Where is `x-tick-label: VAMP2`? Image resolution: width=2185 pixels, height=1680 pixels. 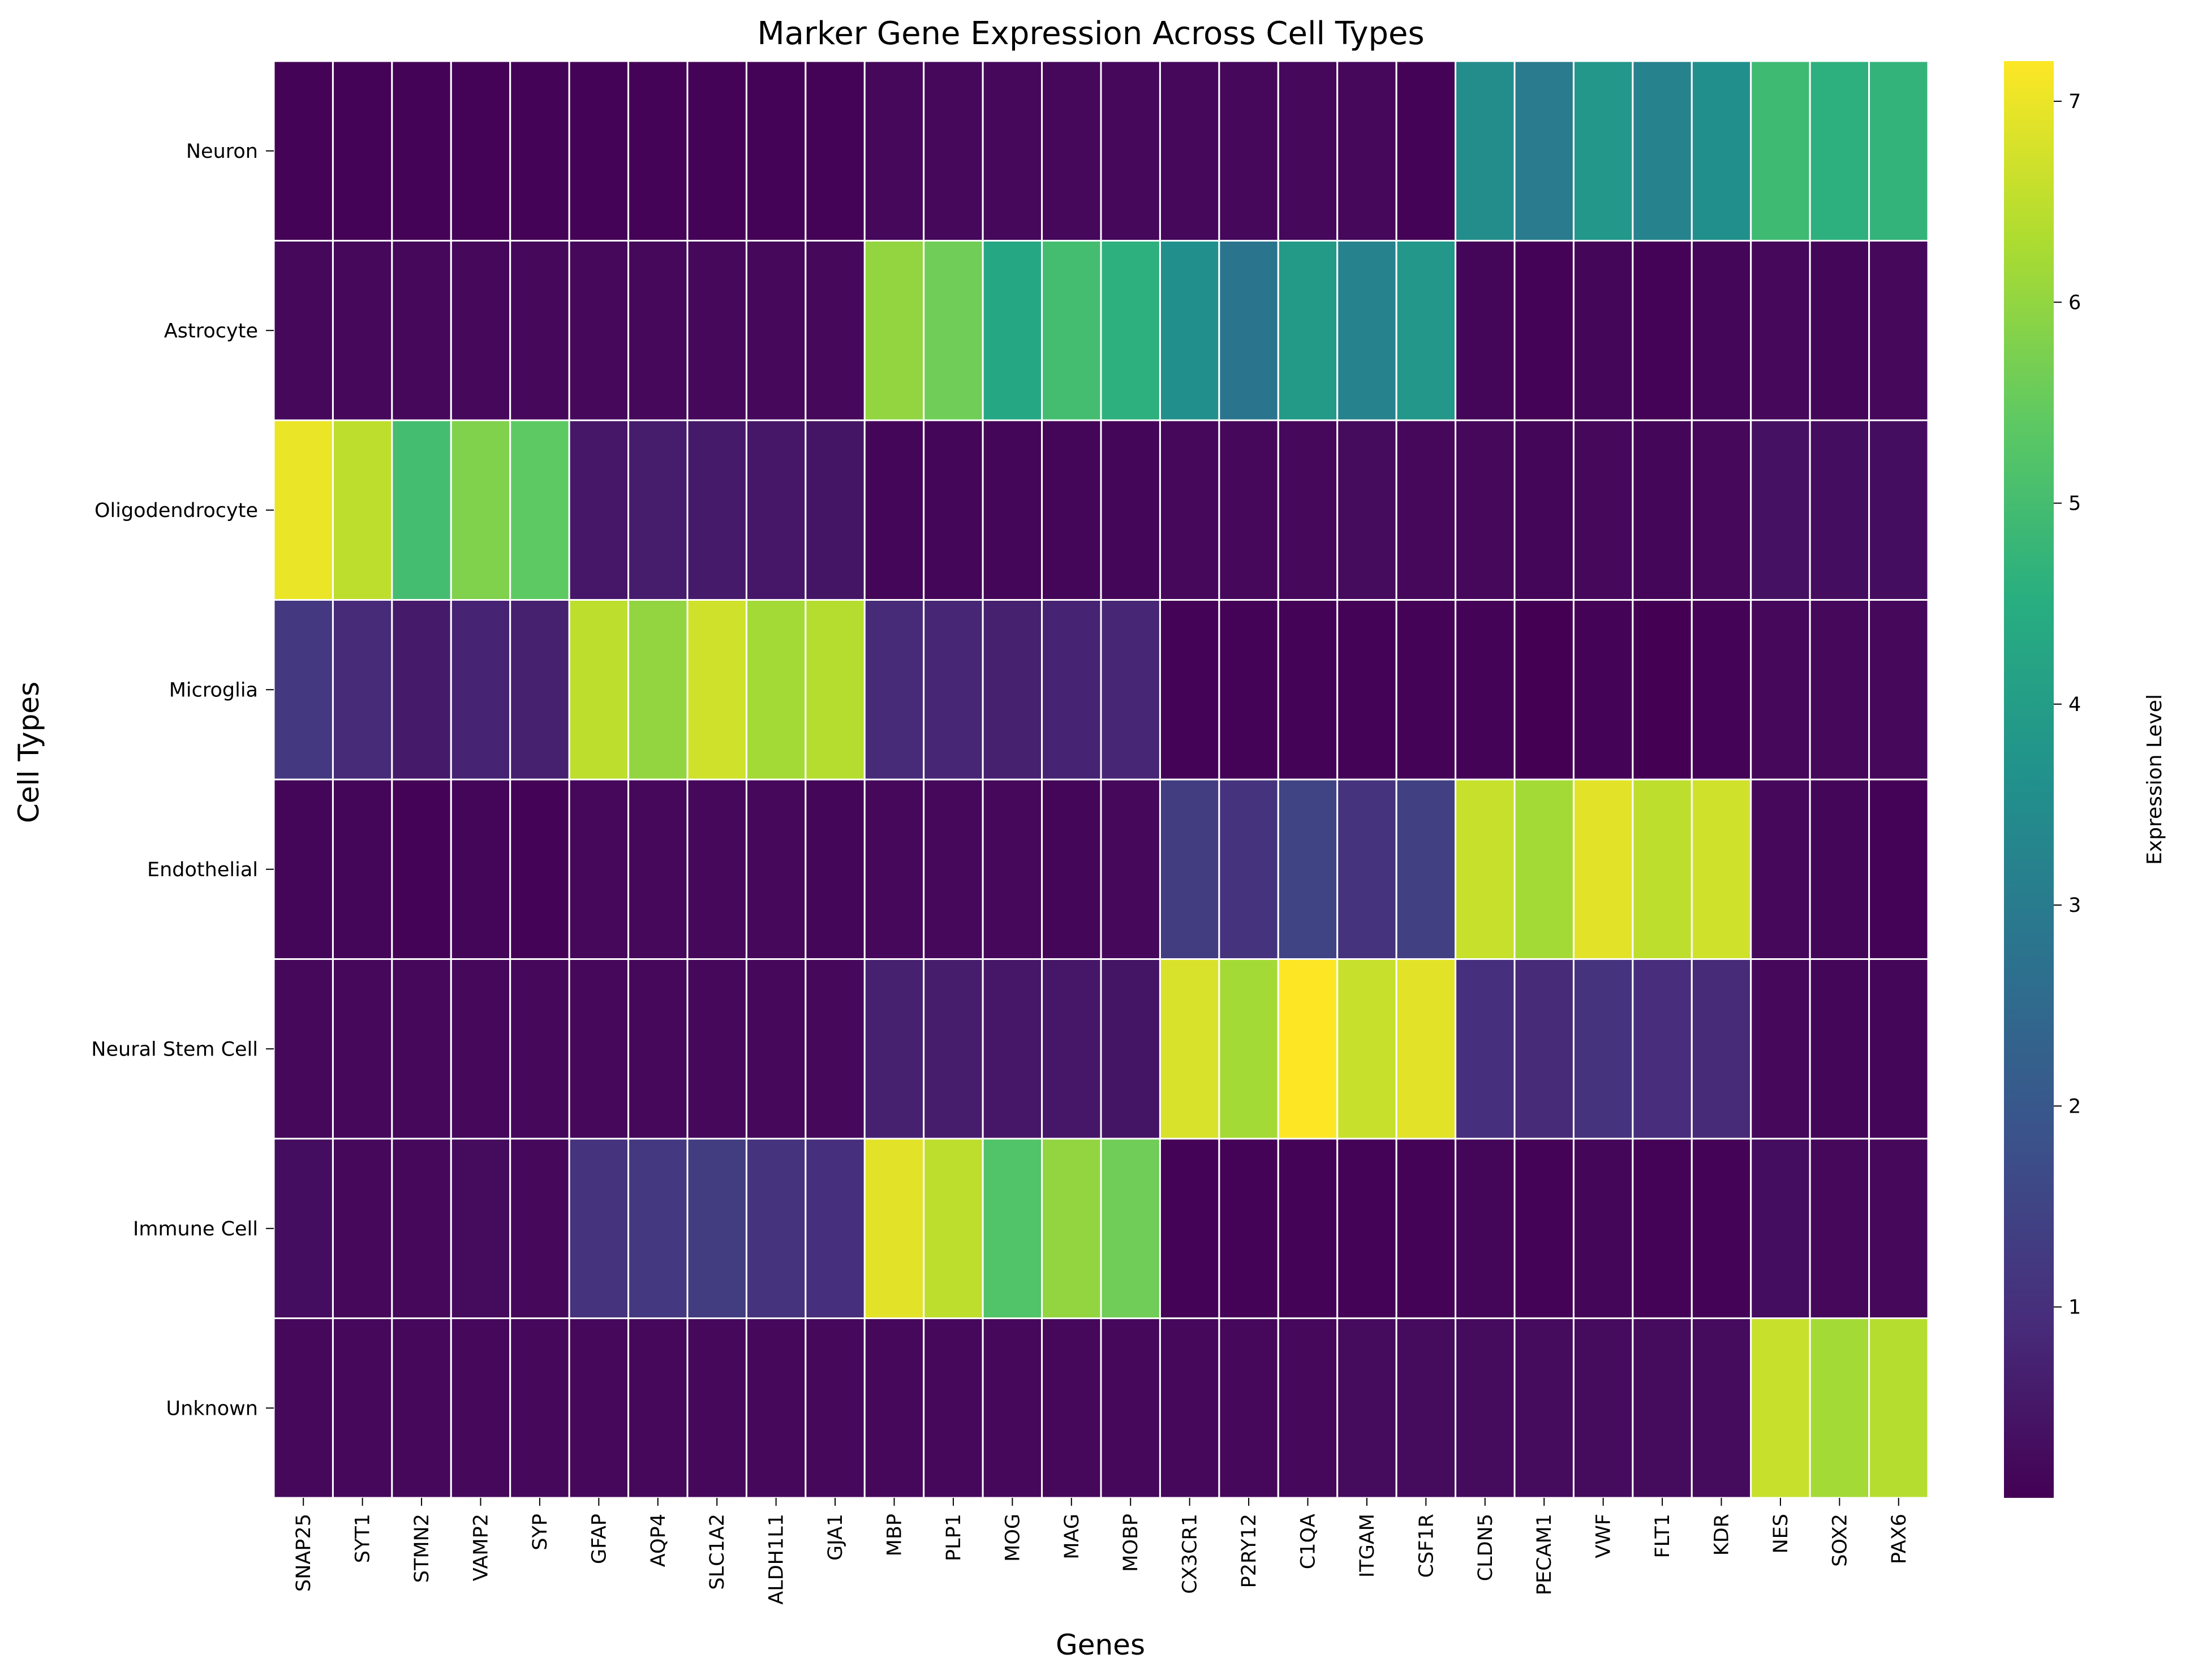 x-tick-label: VAMP2 is located at coordinates (481, 1547).